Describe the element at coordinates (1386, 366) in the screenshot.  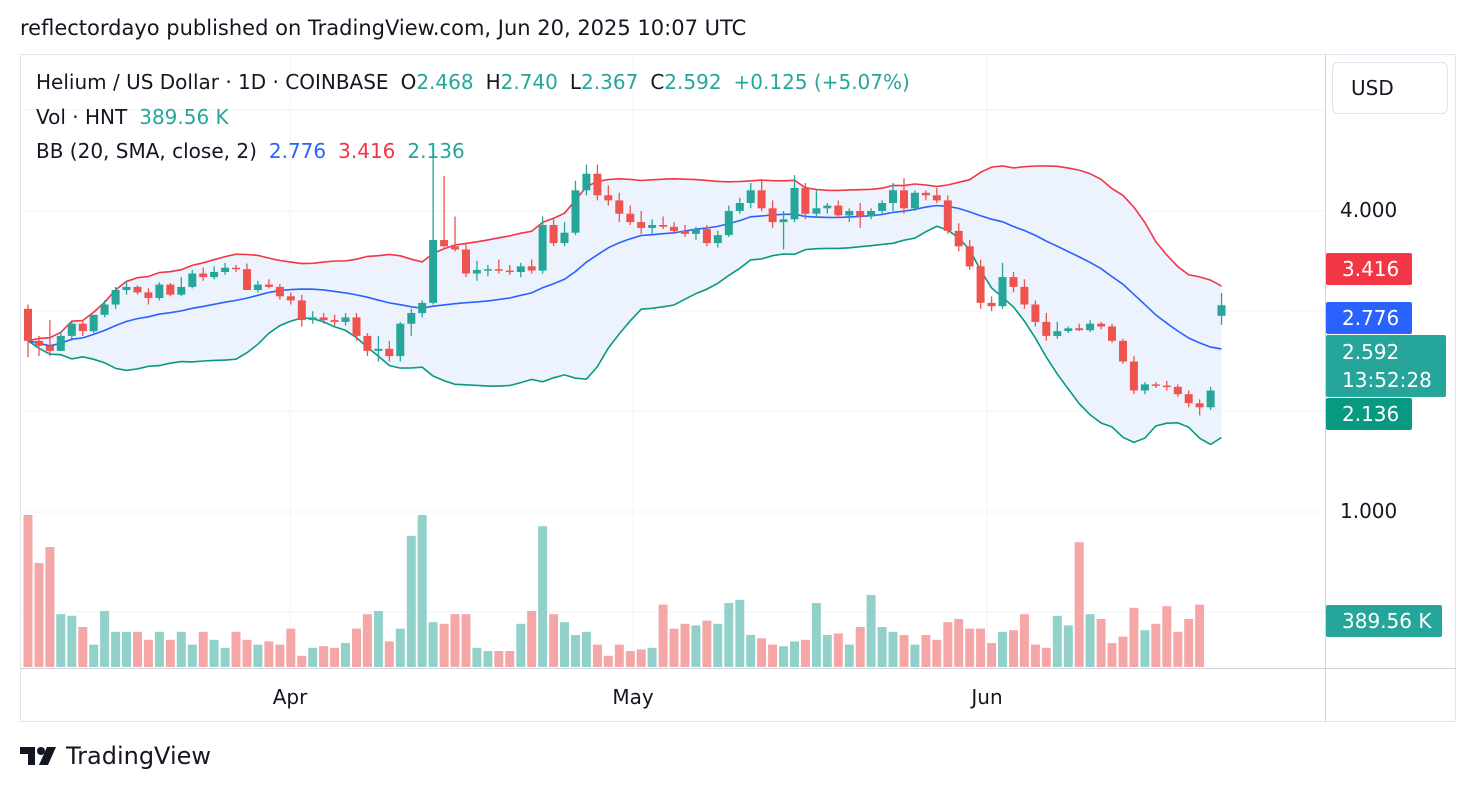
I see `last-price-tag: 2.592 13:52:28` at that location.